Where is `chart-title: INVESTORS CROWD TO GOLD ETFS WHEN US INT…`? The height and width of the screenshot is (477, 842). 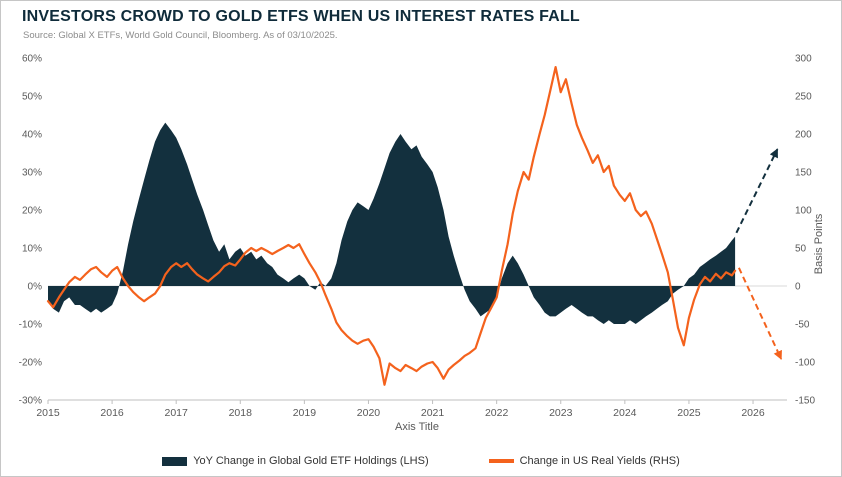 chart-title: INVESTORS CROWD TO GOLD ETFS WHEN US INT… is located at coordinates (301, 16).